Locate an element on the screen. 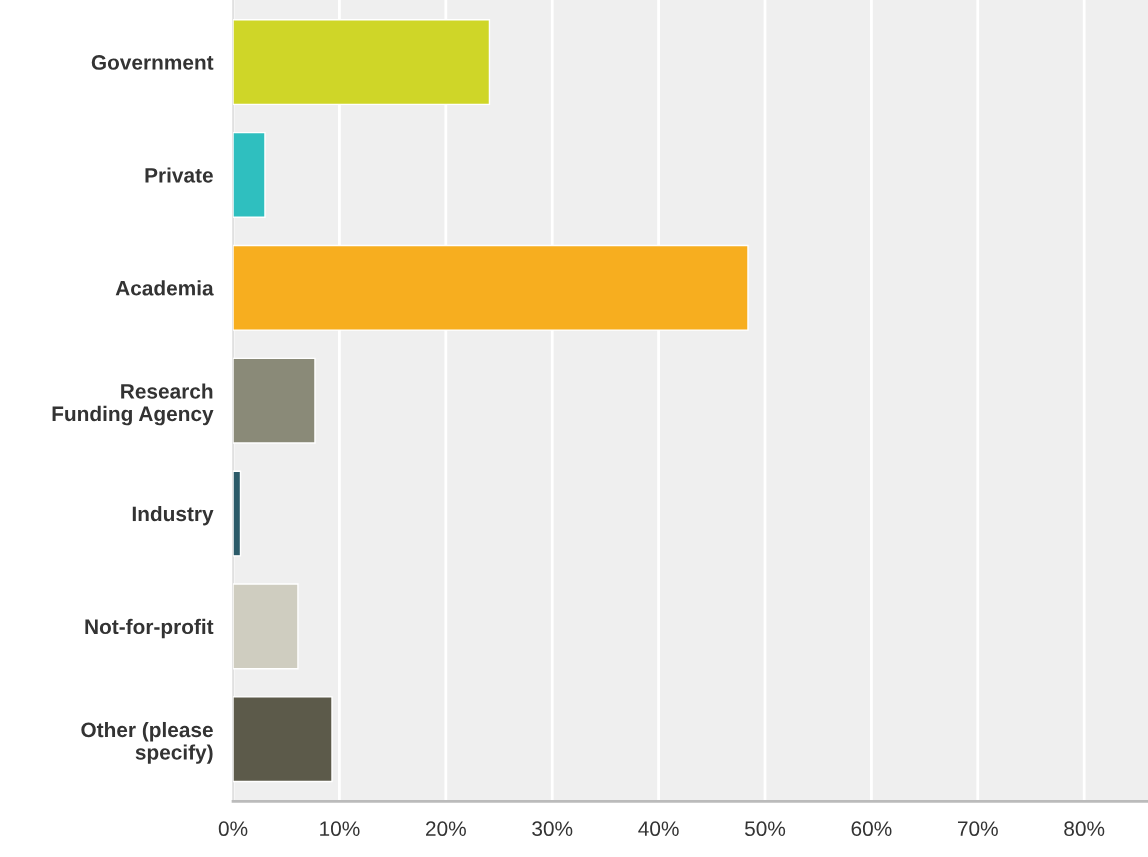 This screenshot has width=1148, height=857. x-tick-label: 80% is located at coordinates (1084, 829).